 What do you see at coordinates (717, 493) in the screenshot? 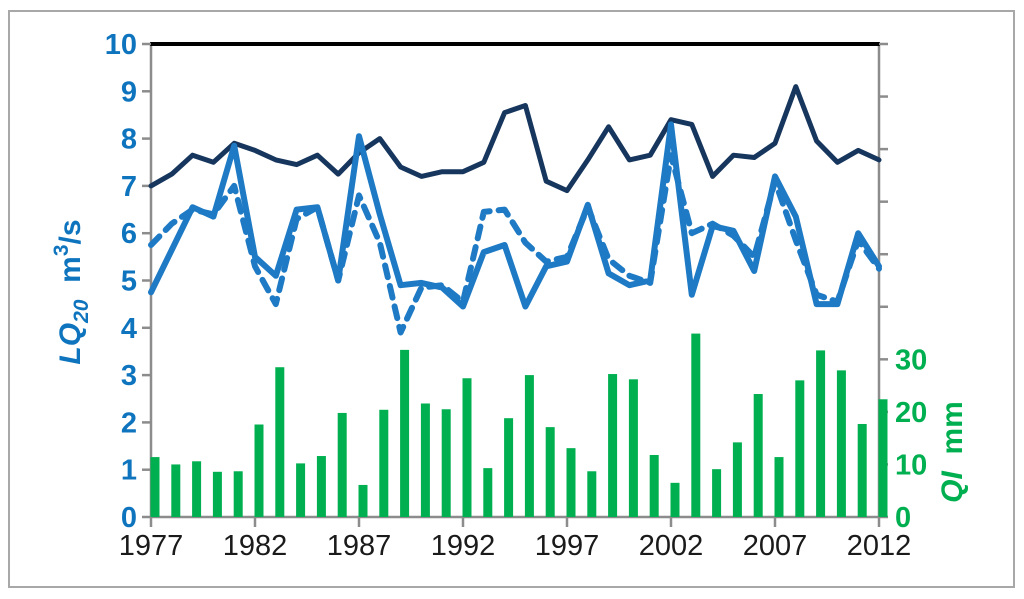
I see `bar-2004` at bounding box center [717, 493].